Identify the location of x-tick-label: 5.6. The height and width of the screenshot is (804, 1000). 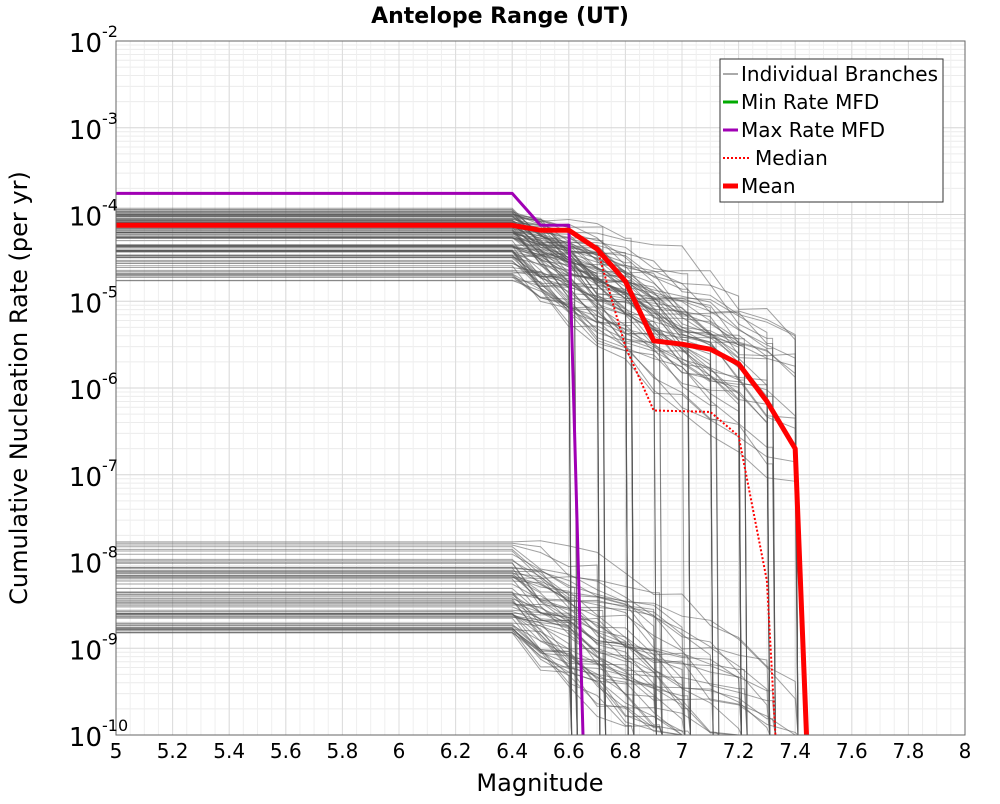
(286, 751).